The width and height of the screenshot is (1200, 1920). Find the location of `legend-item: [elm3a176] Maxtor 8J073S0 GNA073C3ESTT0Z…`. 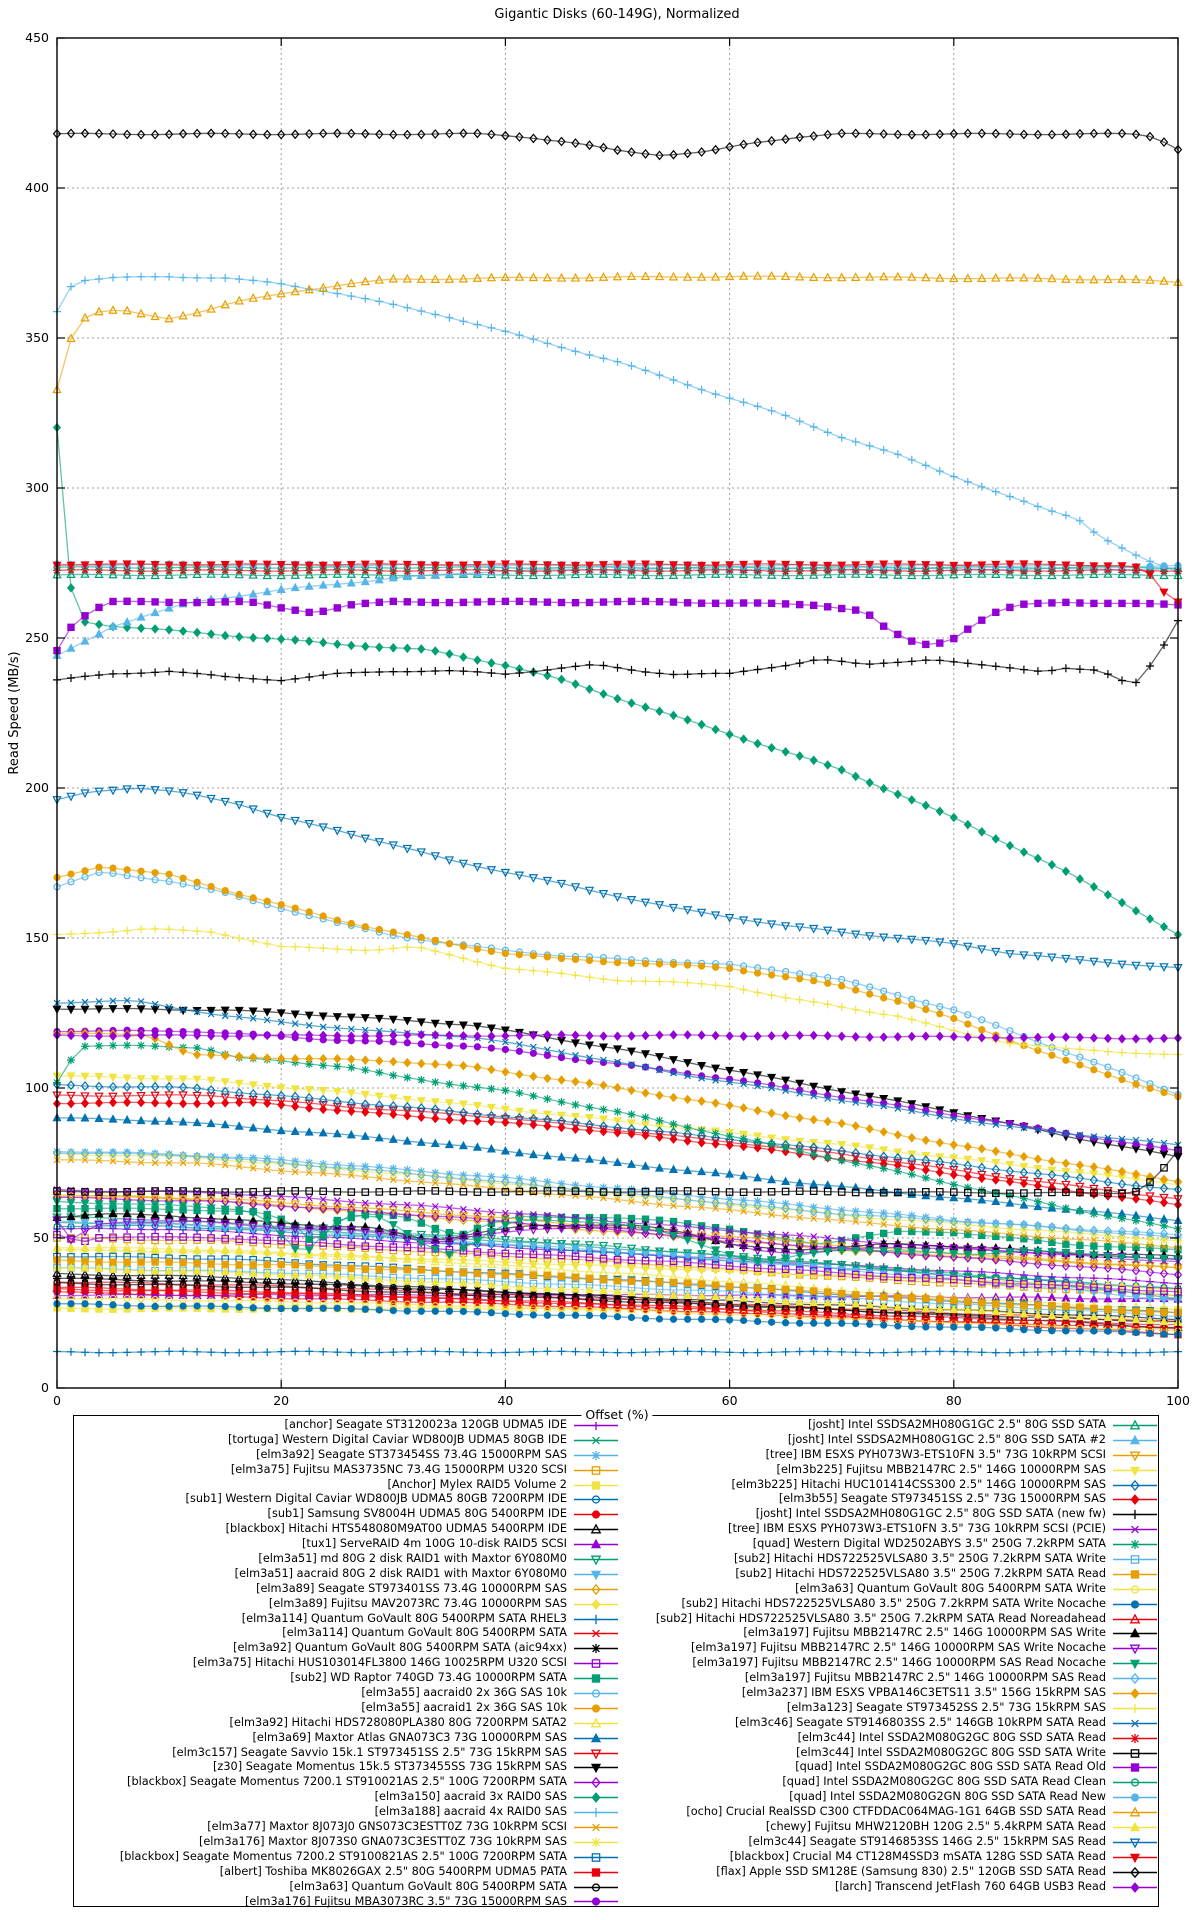

legend-item: [elm3a176] Maxtor 8J073S0 GNA073C3ESTT0Z… is located at coordinates (346, 1842).